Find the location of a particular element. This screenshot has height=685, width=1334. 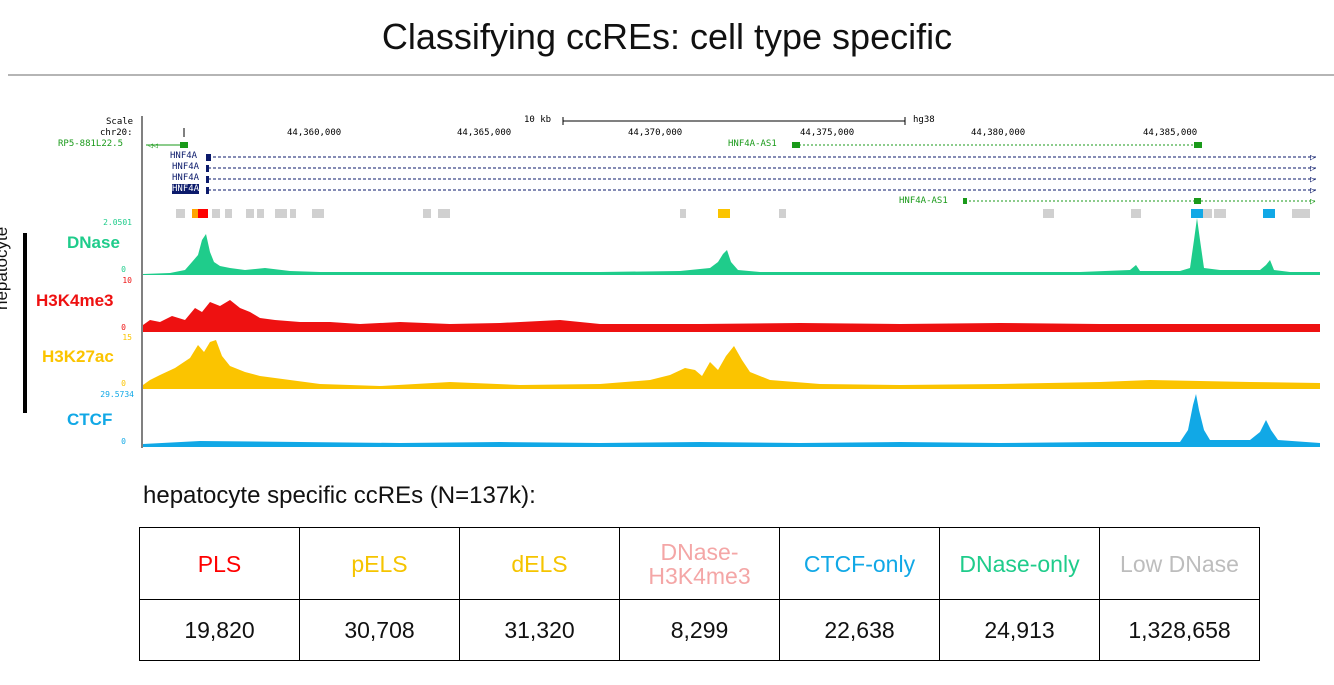

chrom-label: chr20: is located at coordinates (116, 133).